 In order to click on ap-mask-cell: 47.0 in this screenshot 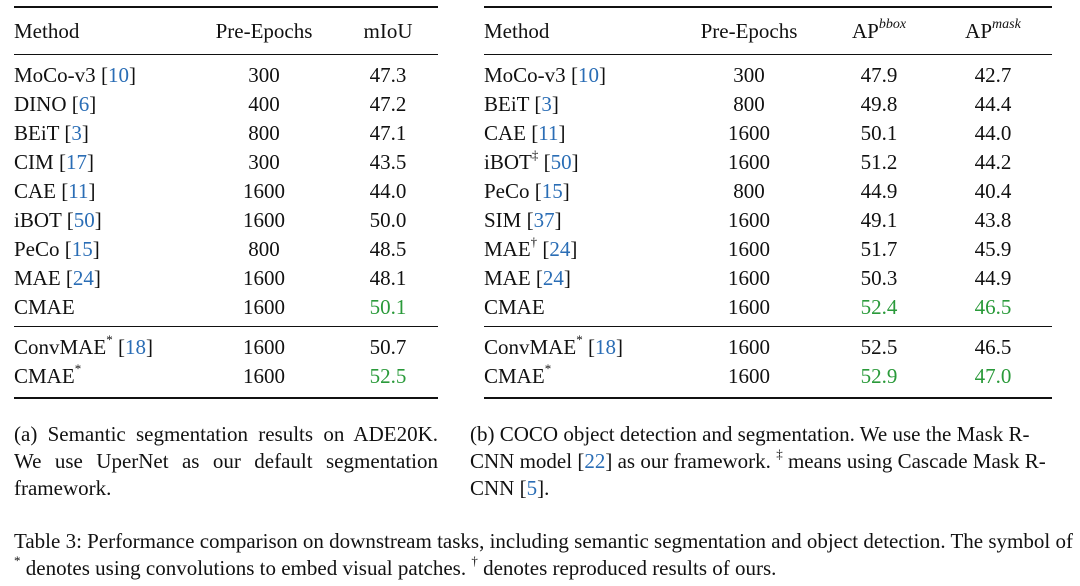, I will do `click(993, 376)`.